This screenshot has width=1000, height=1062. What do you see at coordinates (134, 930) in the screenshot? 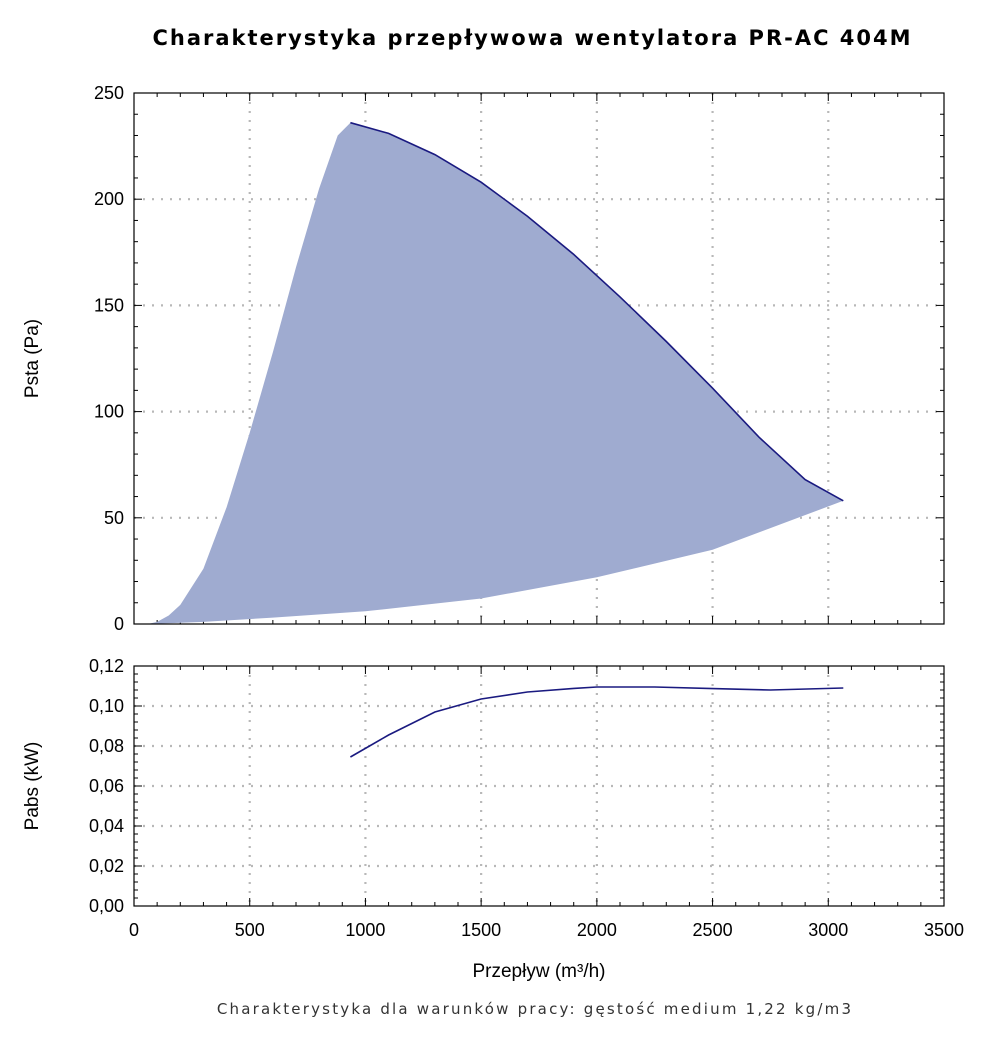
I see `x-tick-label: 0` at bounding box center [134, 930].